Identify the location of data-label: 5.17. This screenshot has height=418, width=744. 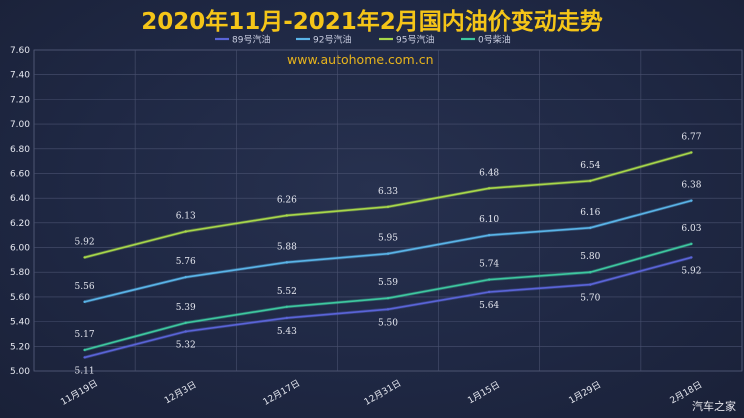
(85, 335).